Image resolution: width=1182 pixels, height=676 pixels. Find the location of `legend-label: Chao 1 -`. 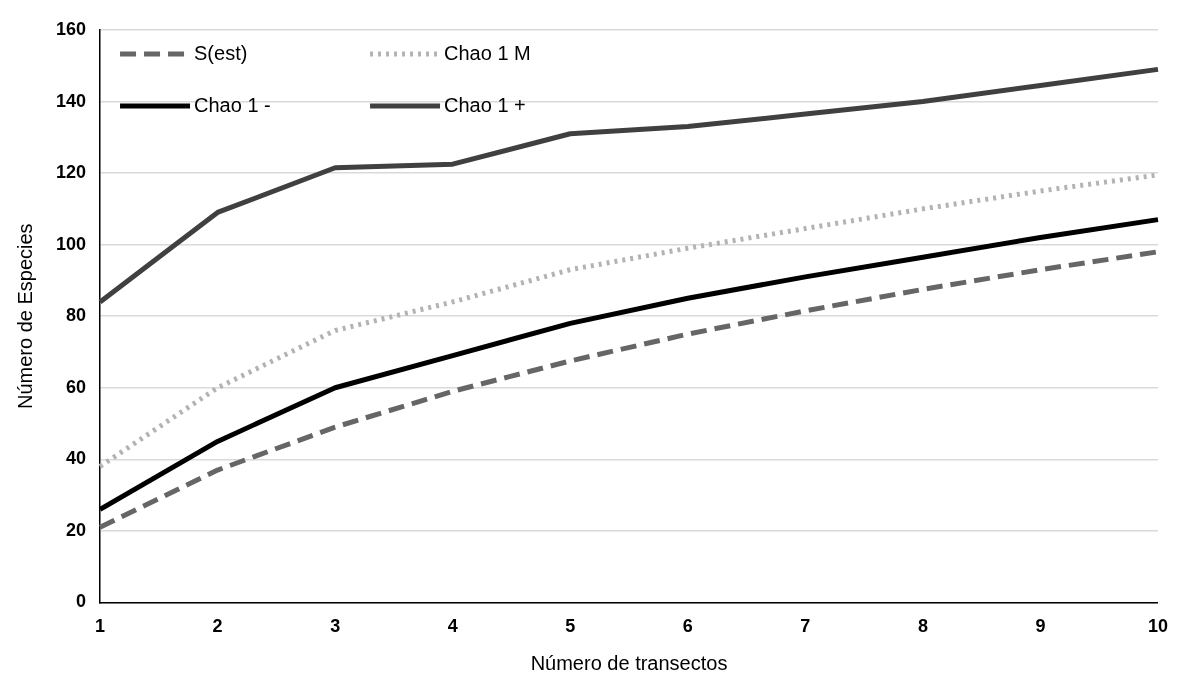

legend-label: Chao 1 - is located at coordinates (232, 104).